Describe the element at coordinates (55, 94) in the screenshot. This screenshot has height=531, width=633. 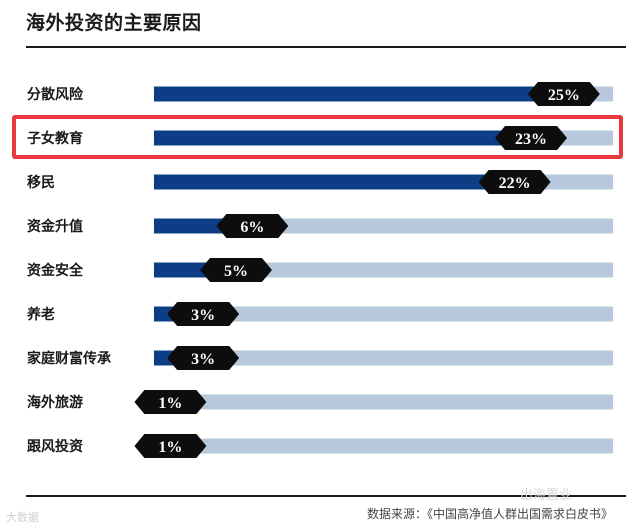
I see `category-label: 分散风险` at that location.